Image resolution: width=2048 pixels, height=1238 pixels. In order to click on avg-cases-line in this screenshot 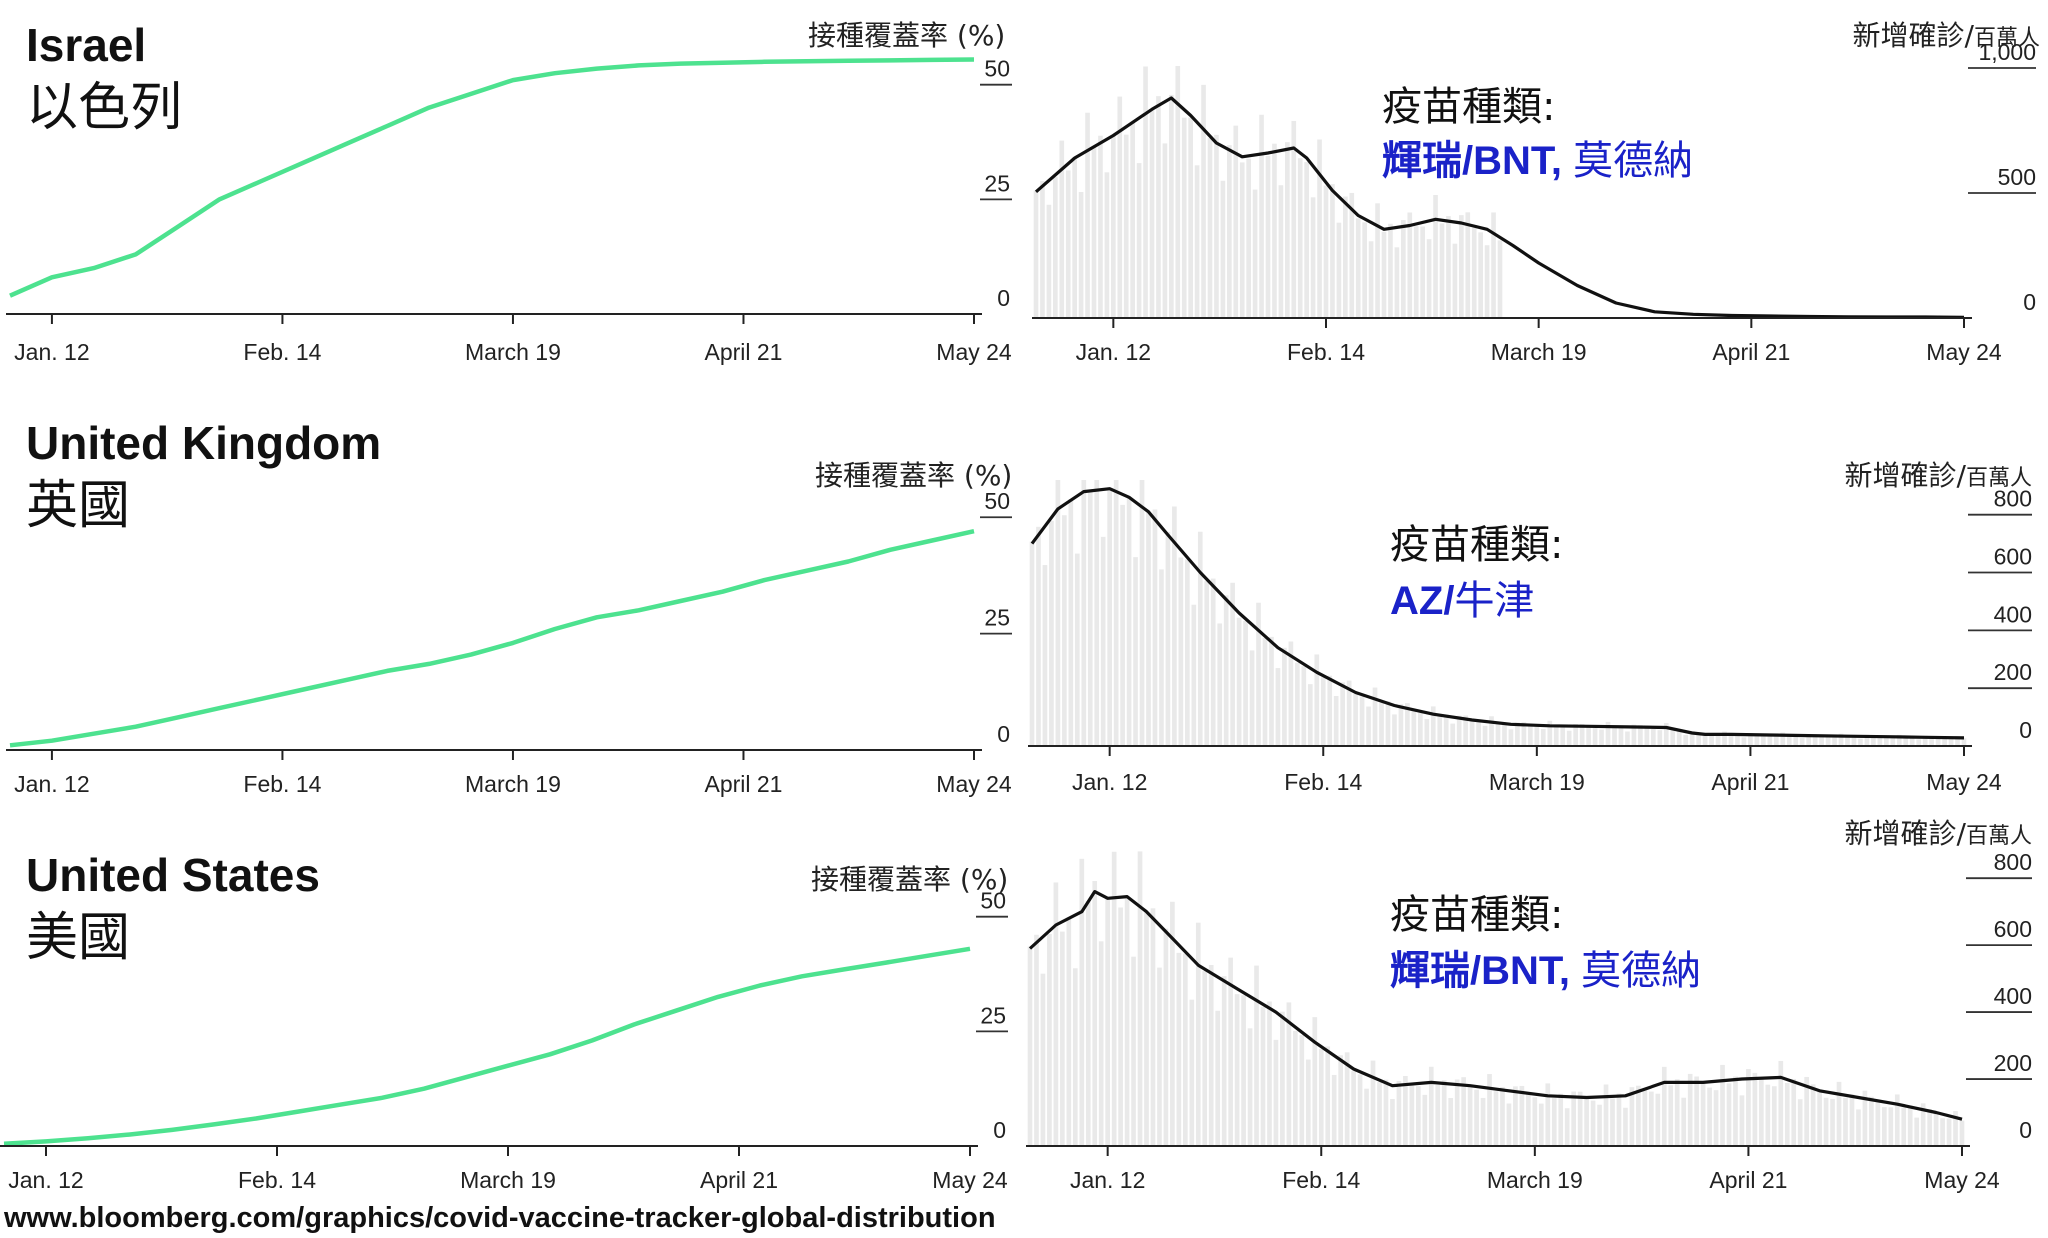, I will do `click(1499, 207)`.